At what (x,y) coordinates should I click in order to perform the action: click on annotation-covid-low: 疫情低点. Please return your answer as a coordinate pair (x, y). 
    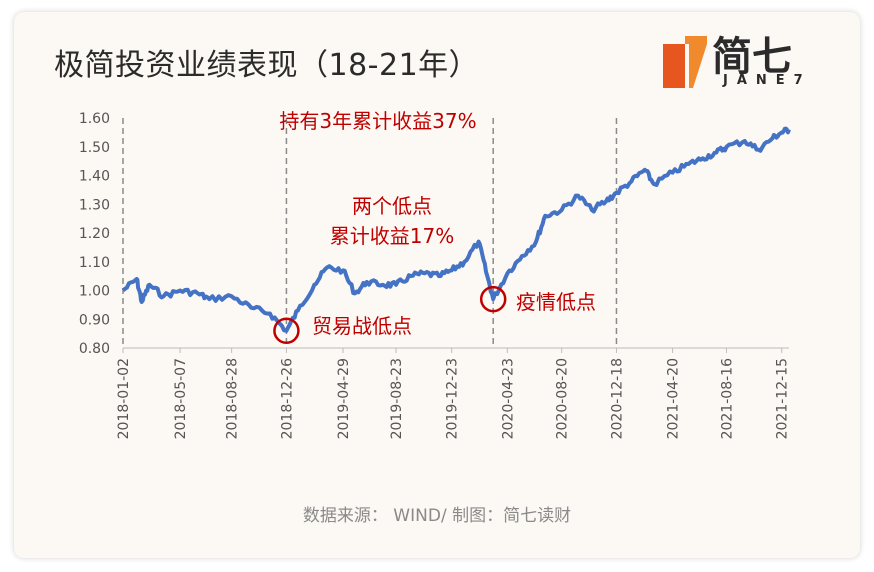
    Looking at the image, I should click on (556, 302).